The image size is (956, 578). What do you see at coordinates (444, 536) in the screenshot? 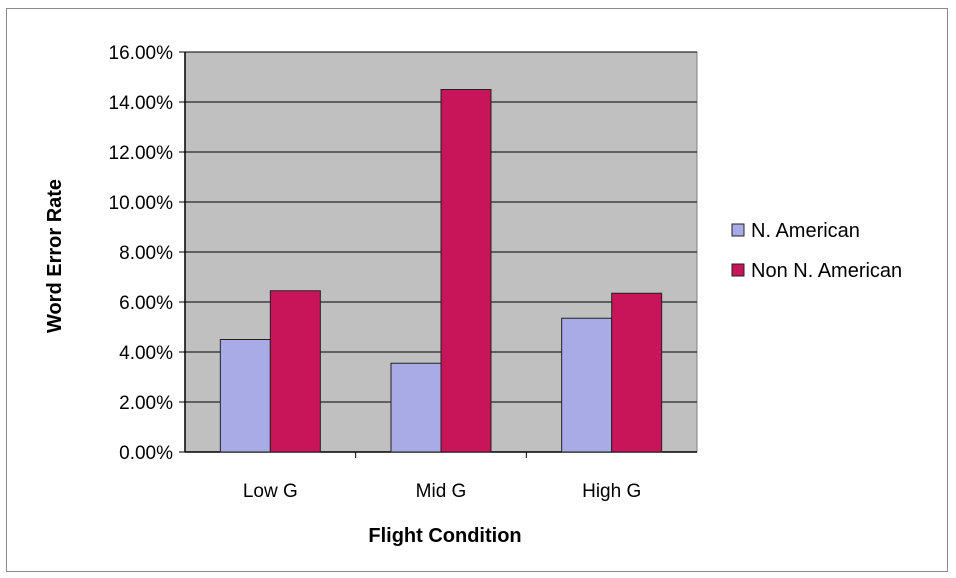
I see `x-axis-title: Flight Condition` at bounding box center [444, 536].